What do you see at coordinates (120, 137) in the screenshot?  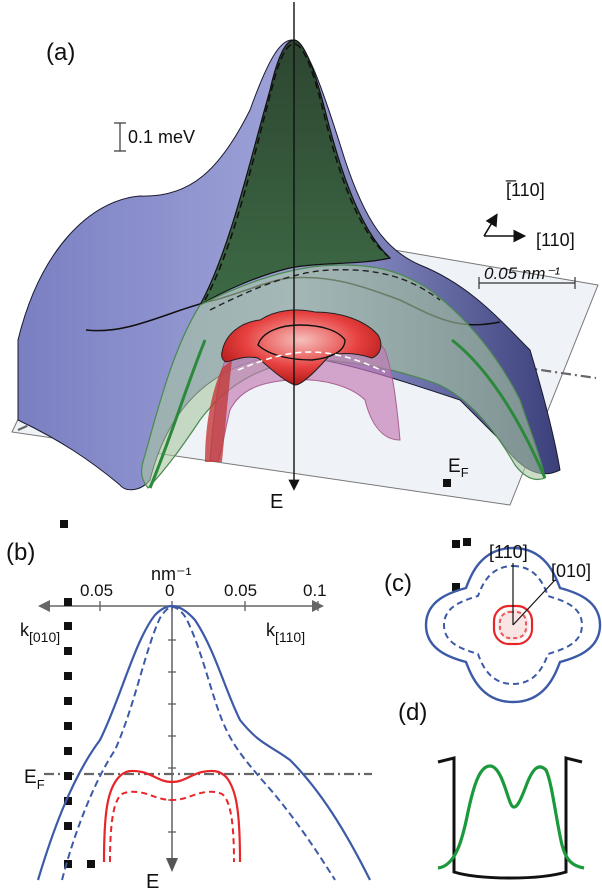 I see `energy-scale-bar` at bounding box center [120, 137].